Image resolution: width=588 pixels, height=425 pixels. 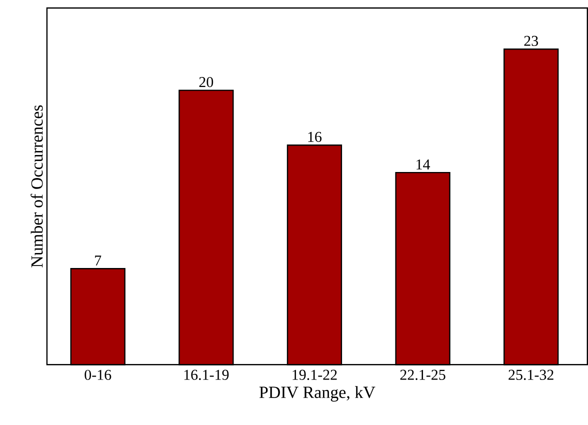 I want to click on x-tick-label: 22.1-25, so click(x=423, y=375).